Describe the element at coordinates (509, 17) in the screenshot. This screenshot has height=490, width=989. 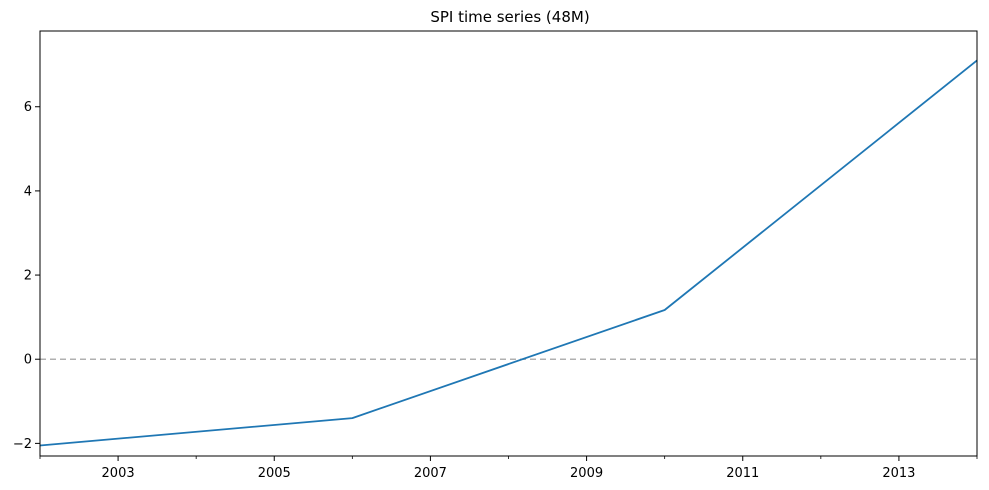
I see `chart-title: SPI time series (48M)` at that location.